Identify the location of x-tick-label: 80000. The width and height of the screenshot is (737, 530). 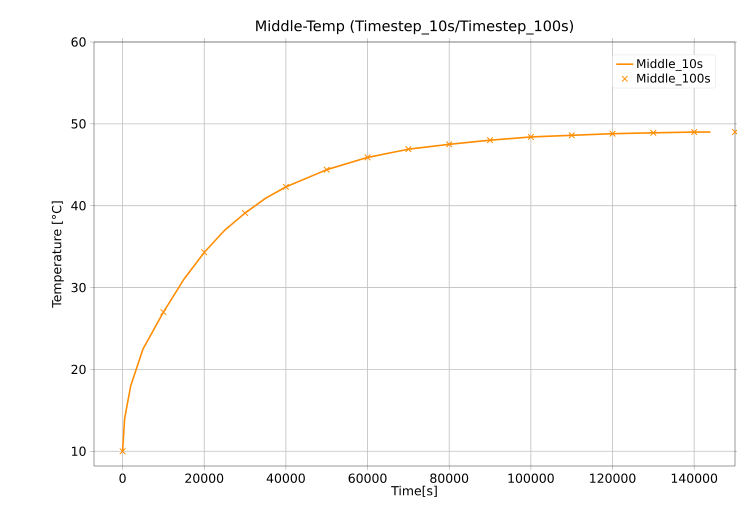
(449, 478).